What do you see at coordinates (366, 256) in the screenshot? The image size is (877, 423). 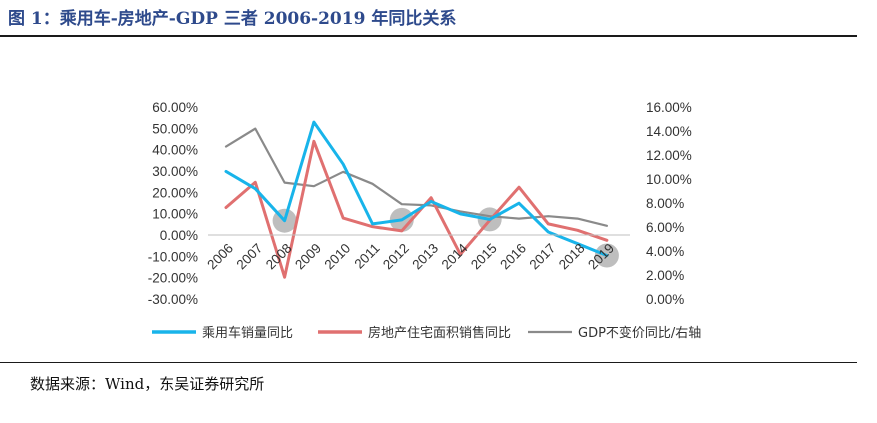 I see `x-tick-label: 2011` at bounding box center [366, 256].